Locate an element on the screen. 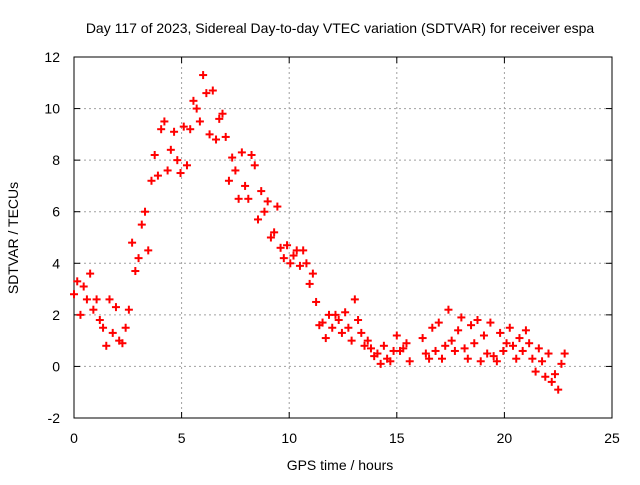 The height and width of the screenshot is (485, 640). x-tick-label: 25 is located at coordinates (612, 438).